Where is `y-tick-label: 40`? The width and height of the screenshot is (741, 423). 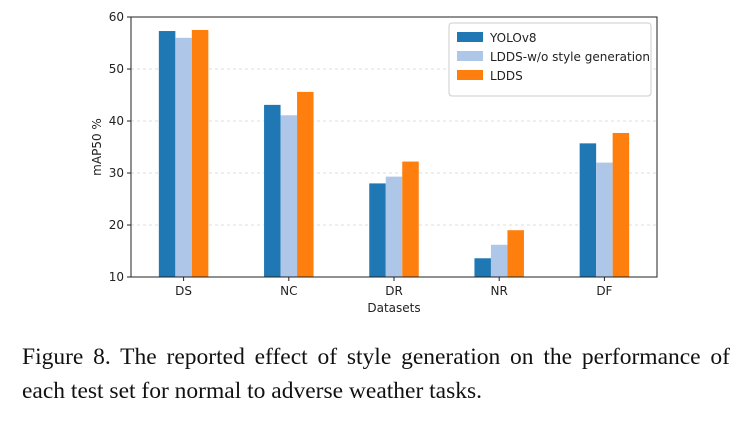 y-tick-label: 40 is located at coordinates (116, 121).